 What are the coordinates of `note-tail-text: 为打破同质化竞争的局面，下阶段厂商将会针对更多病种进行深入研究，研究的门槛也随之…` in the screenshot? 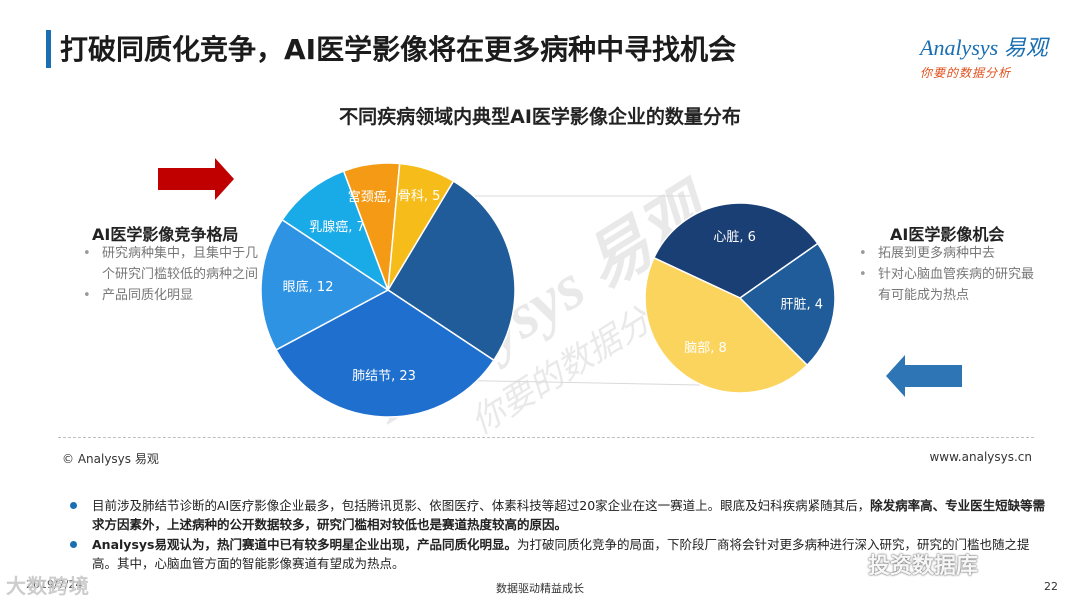 It's located at (561, 554).